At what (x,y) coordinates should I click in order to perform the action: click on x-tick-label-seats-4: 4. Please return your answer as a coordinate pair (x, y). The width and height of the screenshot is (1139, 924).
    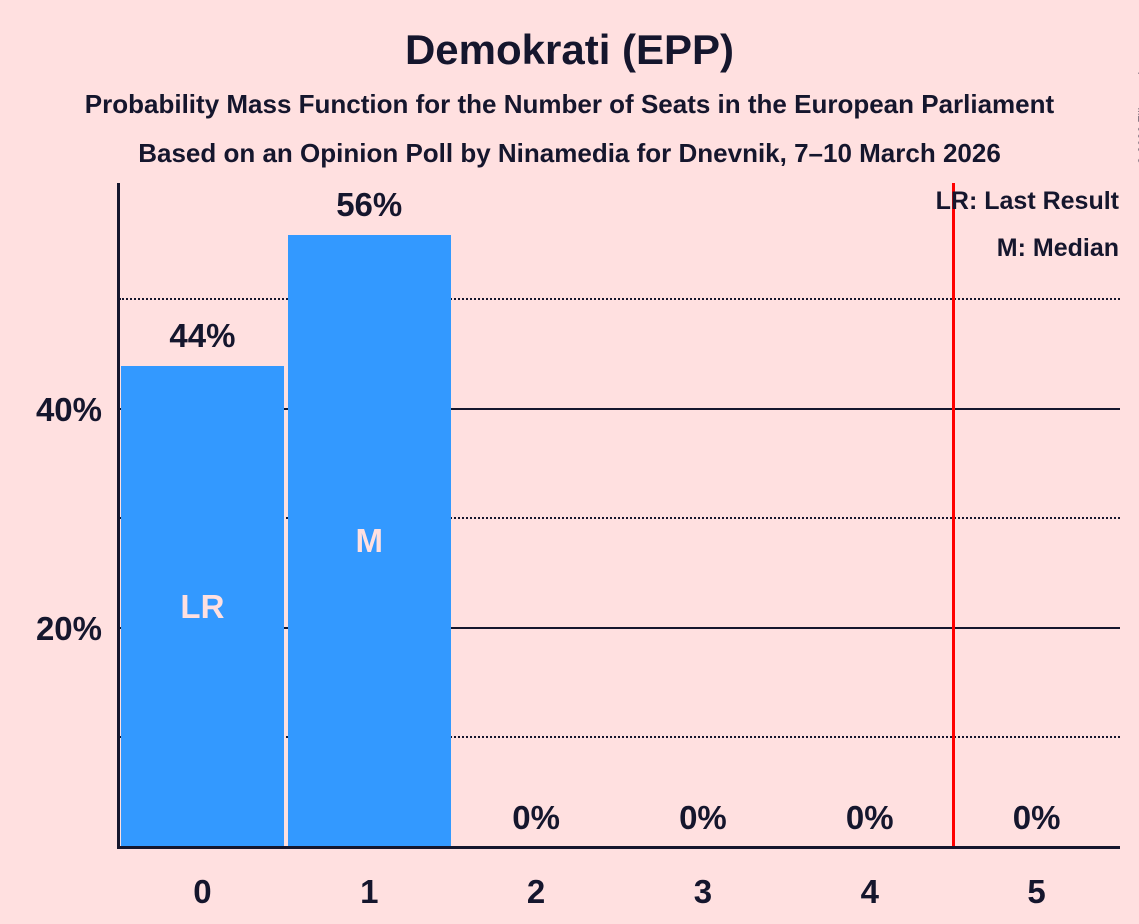
    Looking at the image, I should click on (869, 891).